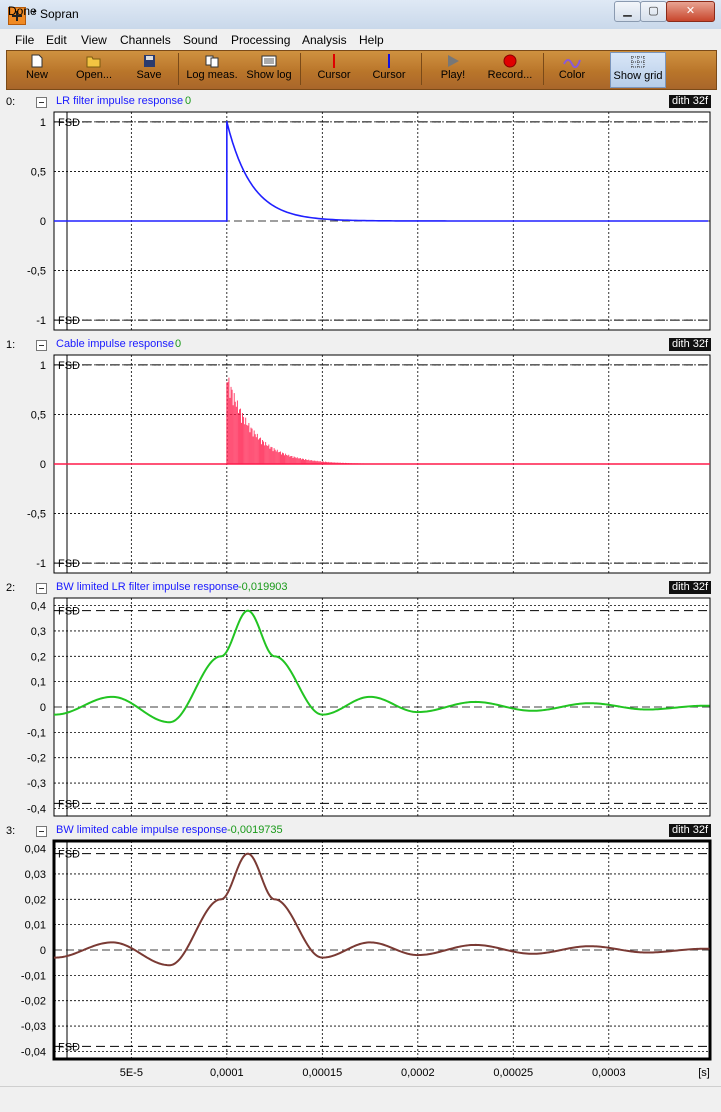  Describe the element at coordinates (453, 61) in the screenshot. I see `play-icon` at that location.